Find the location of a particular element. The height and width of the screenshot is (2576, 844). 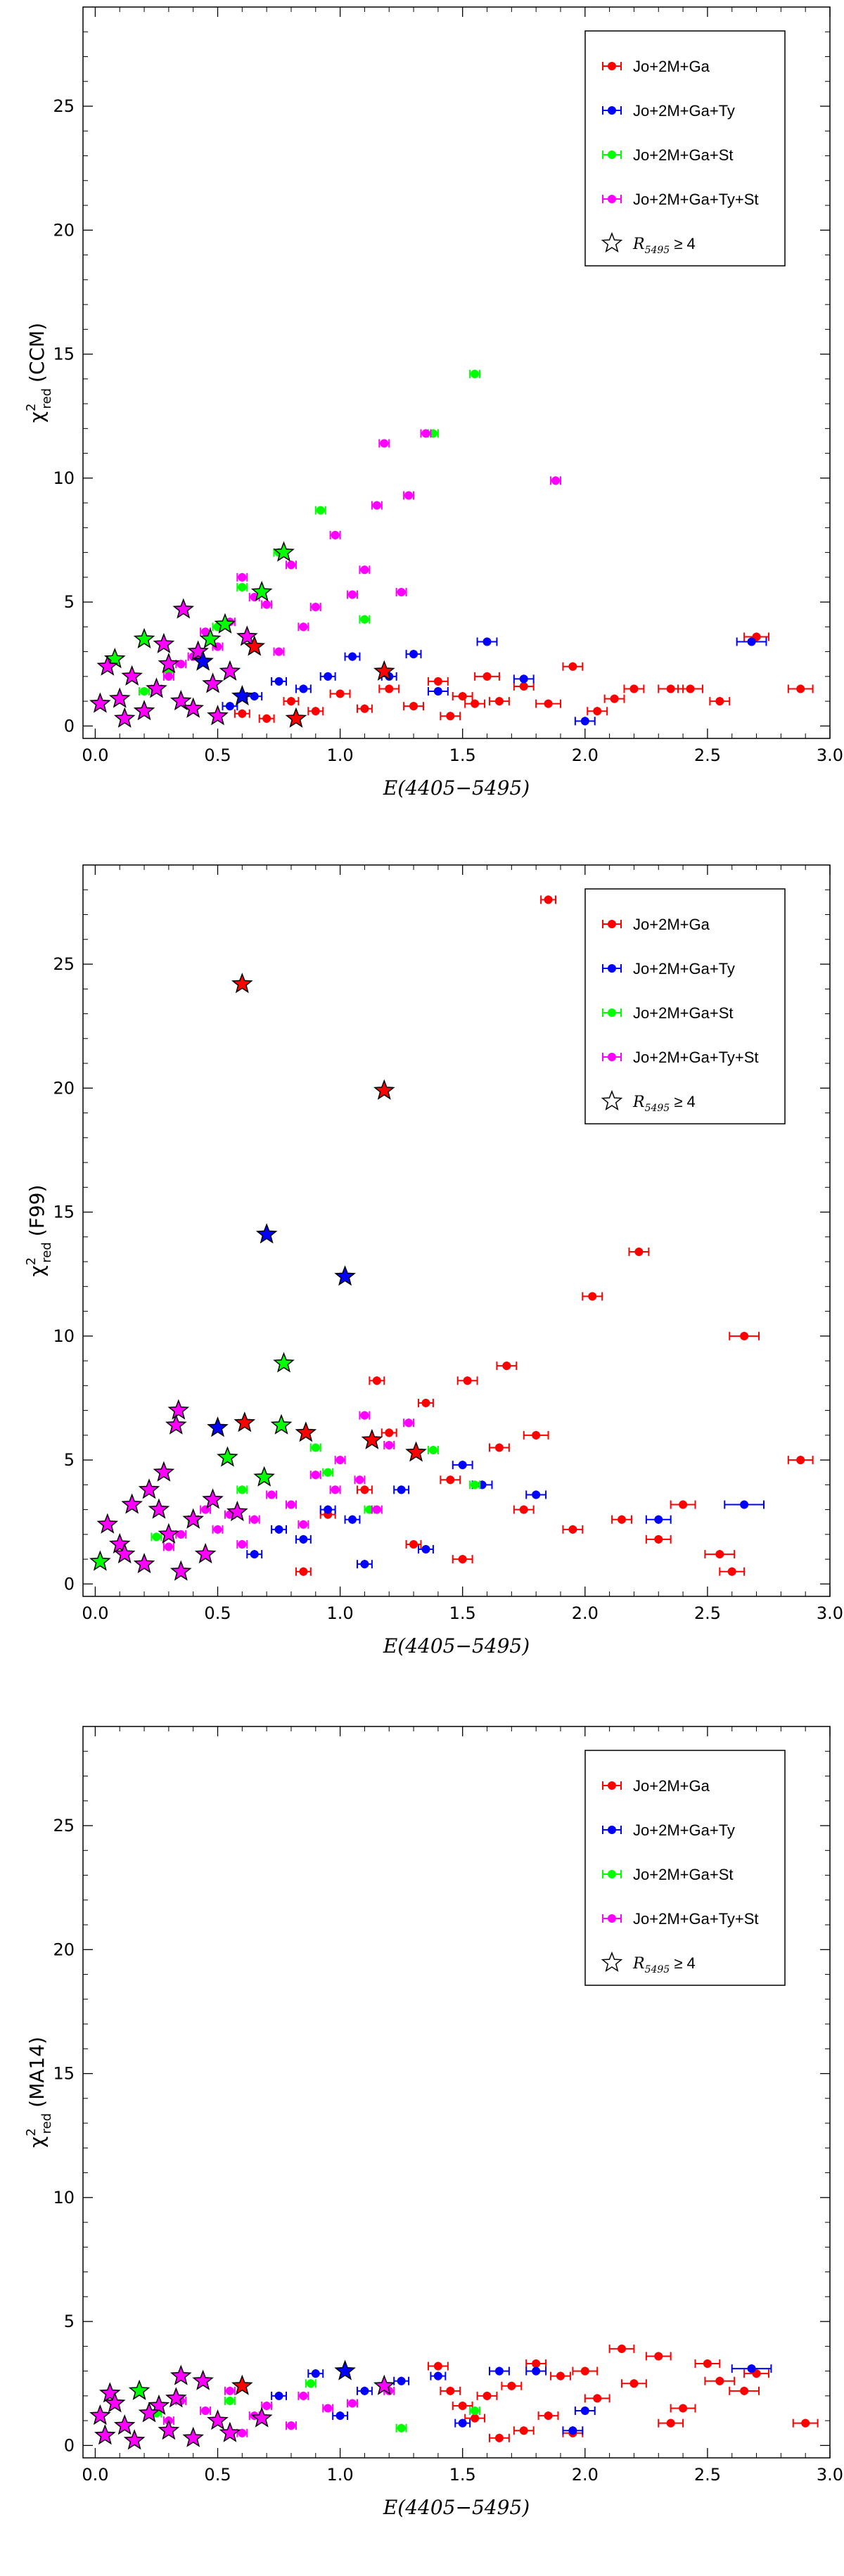

y-tick-label: 15 is located at coordinates (64, 1212).